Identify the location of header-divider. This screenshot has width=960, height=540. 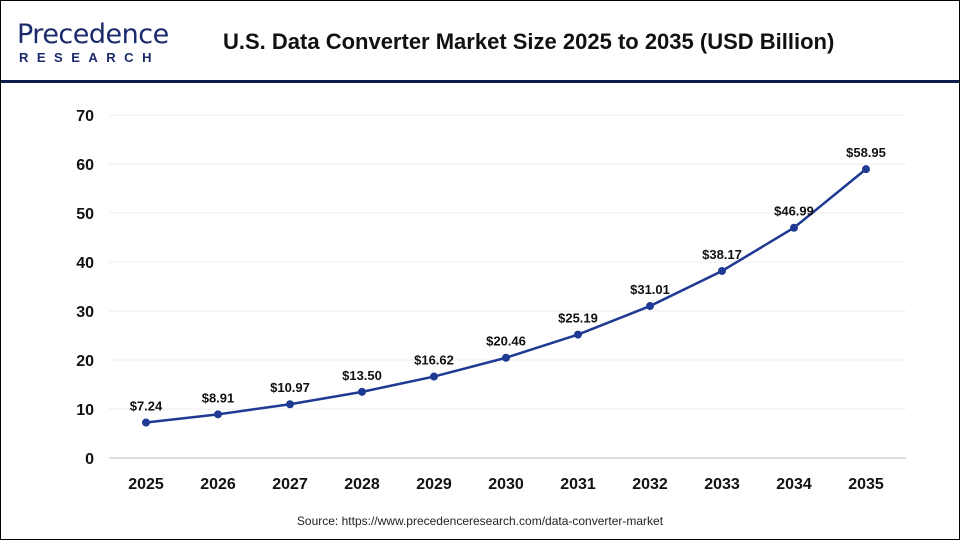
(480, 81).